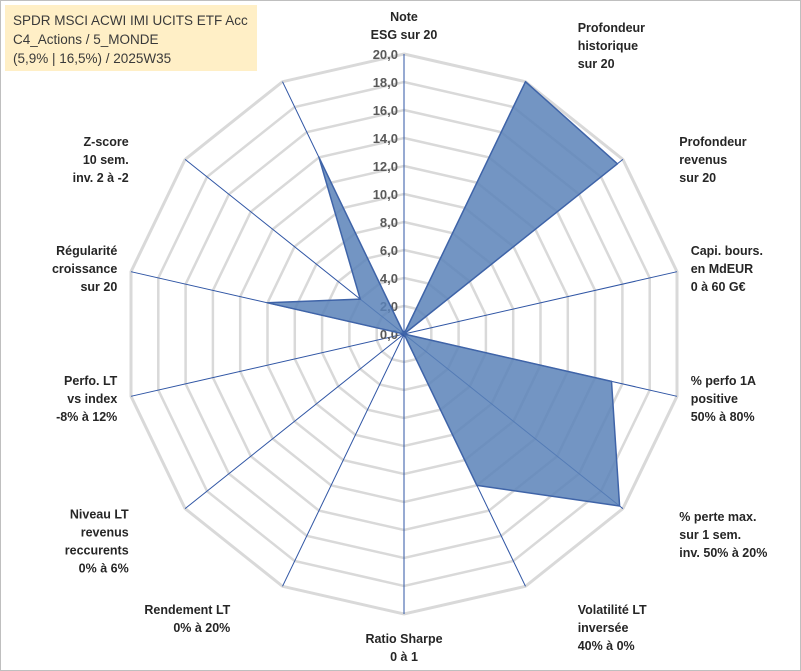  What do you see at coordinates (385, 194) in the screenshot?
I see `tick-label: 10,0` at bounding box center [385, 194].